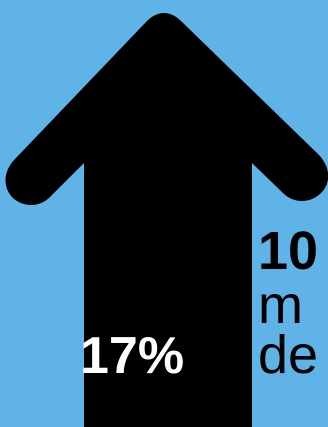 This screenshot has height=427, width=328. What do you see at coordinates (132, 356) in the screenshot?
I see `percent-stat: 17%` at bounding box center [132, 356].